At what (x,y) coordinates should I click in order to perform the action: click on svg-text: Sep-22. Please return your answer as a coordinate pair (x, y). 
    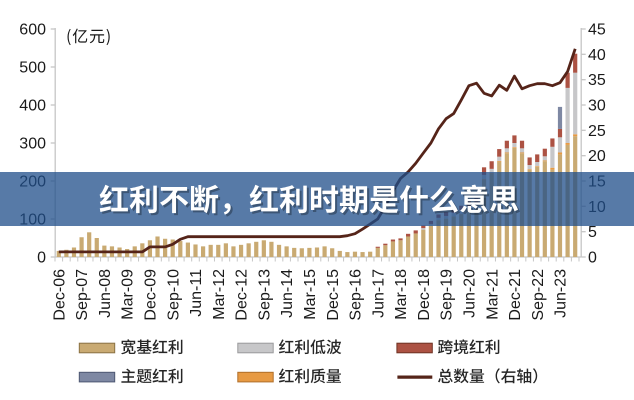
    Looking at the image, I should click on (538, 295).